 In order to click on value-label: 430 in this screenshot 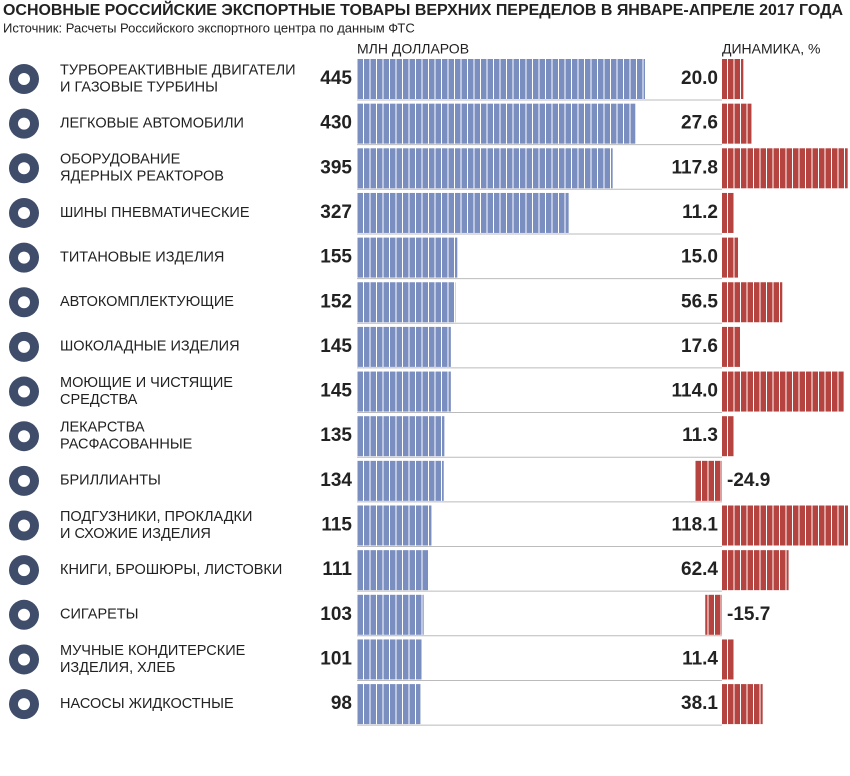, I will do `click(336, 123)`.